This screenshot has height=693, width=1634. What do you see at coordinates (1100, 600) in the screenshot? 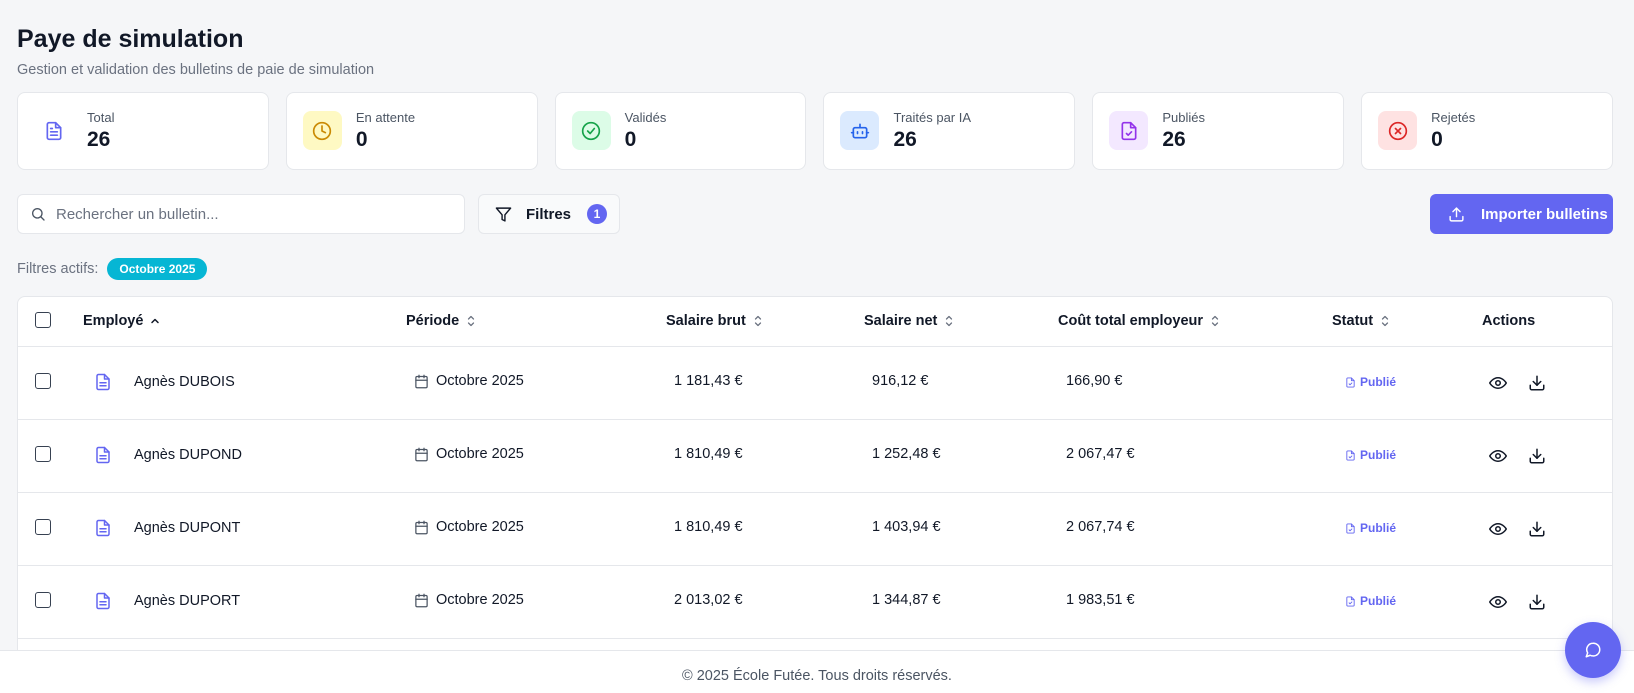
I see `employer-cost: 1 983,51 €` at bounding box center [1100, 600].